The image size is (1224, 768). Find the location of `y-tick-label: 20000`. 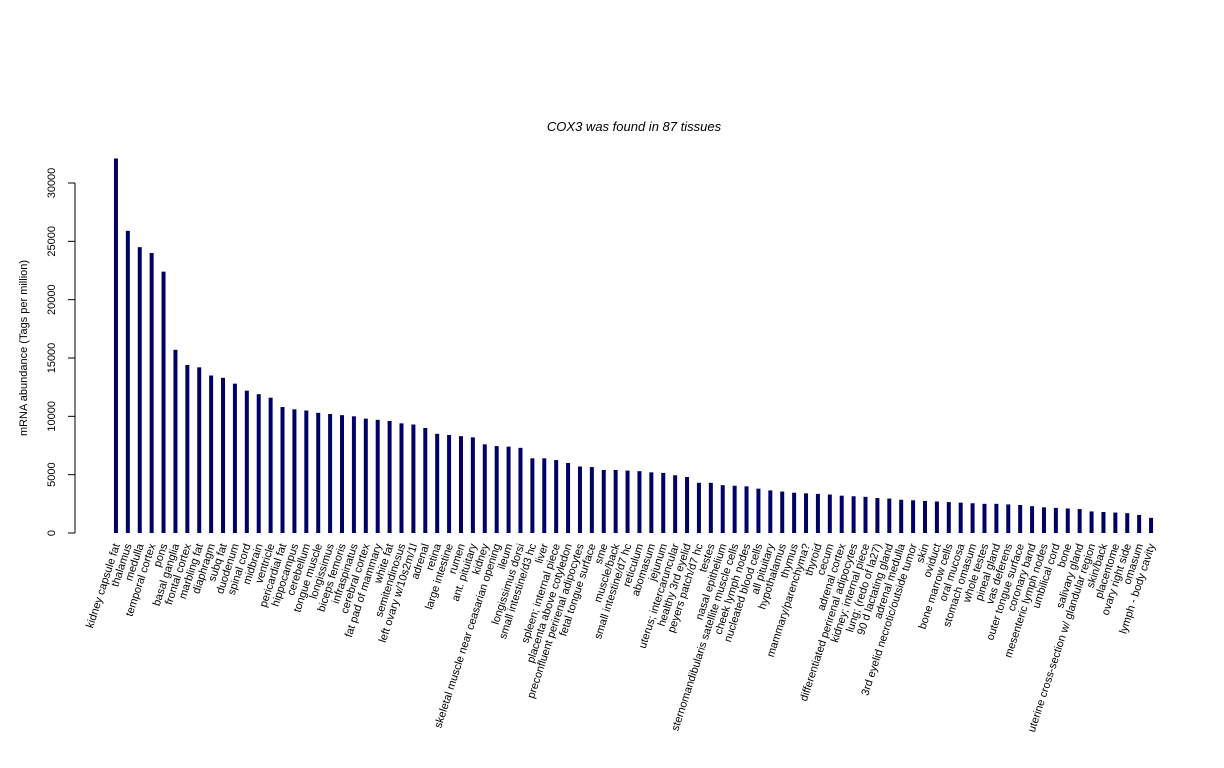

y-tick-label: 20000 is located at coordinates (52, 299).